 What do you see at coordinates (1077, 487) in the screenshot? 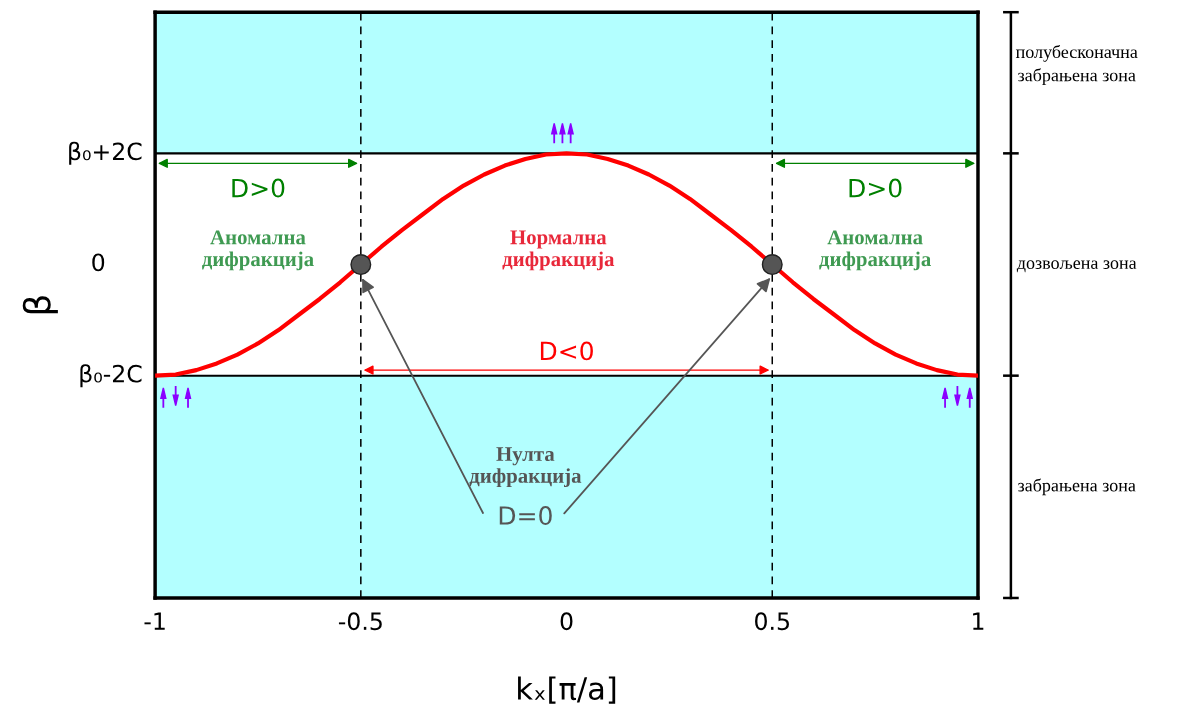
I see `text: забрањена зона` at bounding box center [1077, 487].